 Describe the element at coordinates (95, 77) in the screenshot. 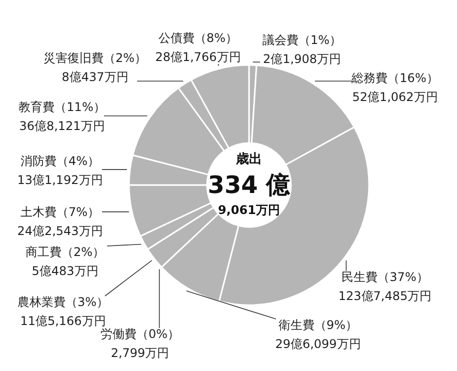

I see `text: 8億437万円` at that location.